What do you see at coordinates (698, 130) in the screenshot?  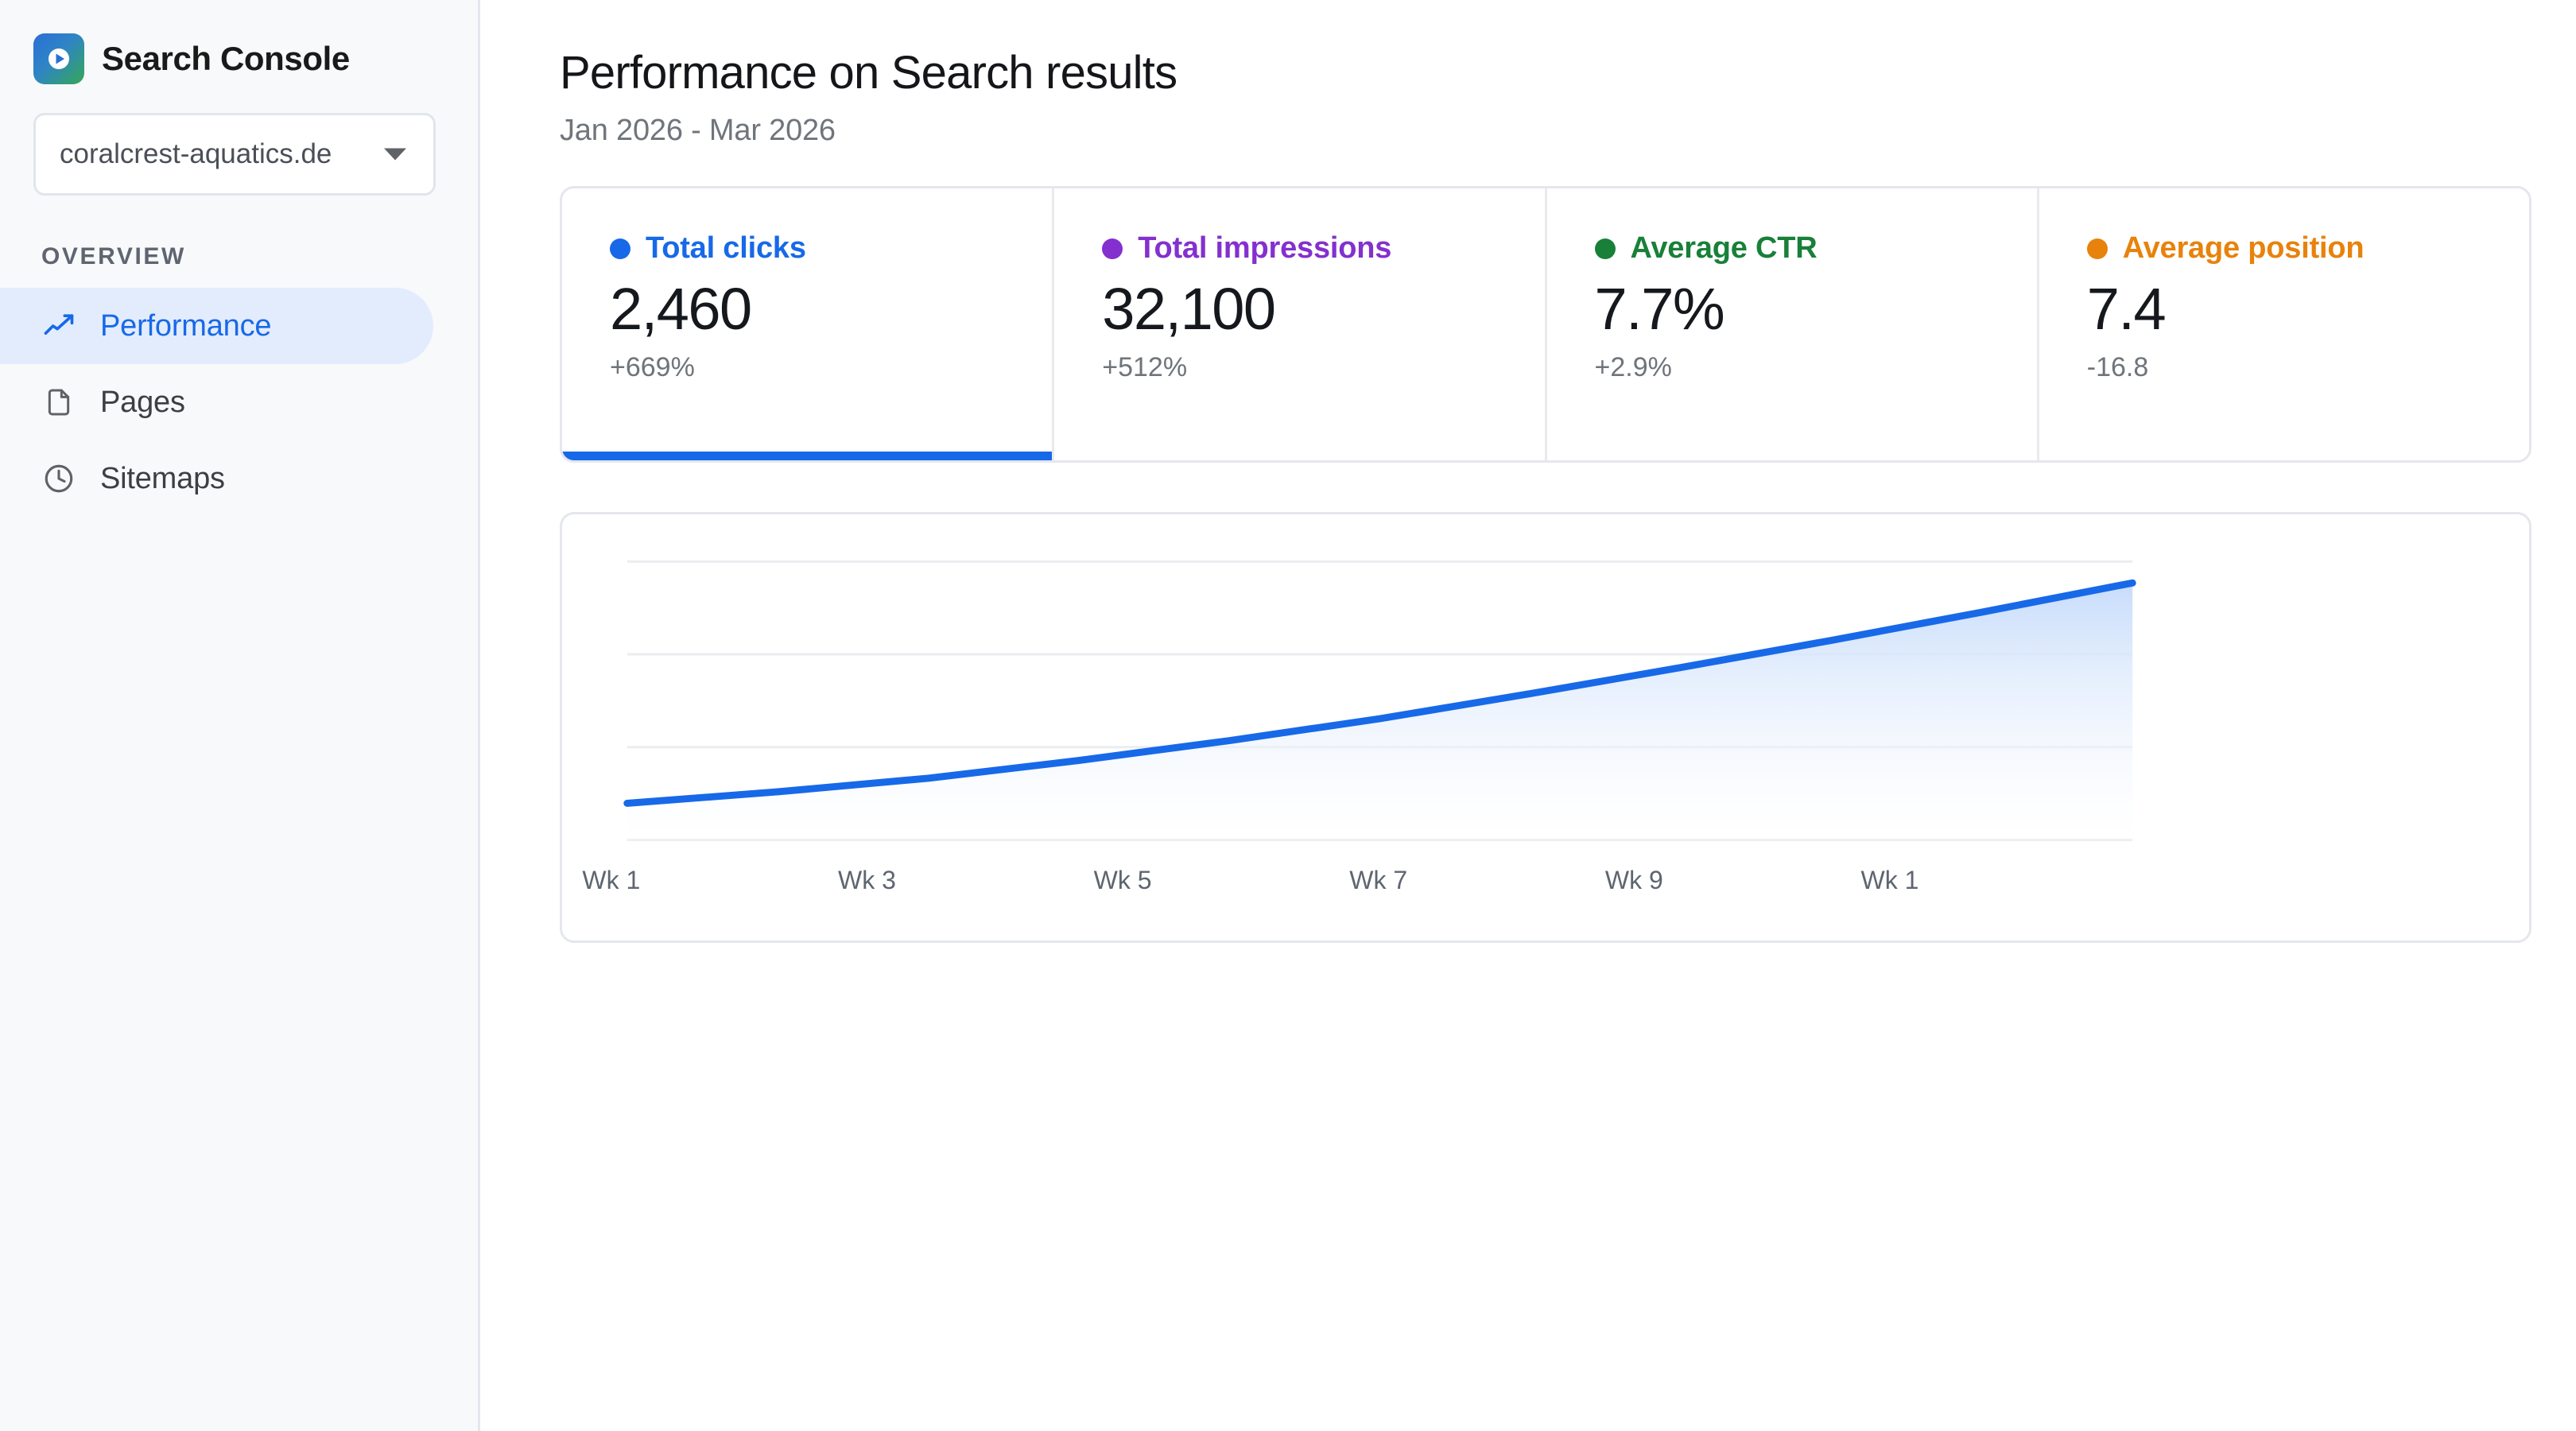 I see `date-range-label: Jan 2026 - Mar 2026` at bounding box center [698, 130].